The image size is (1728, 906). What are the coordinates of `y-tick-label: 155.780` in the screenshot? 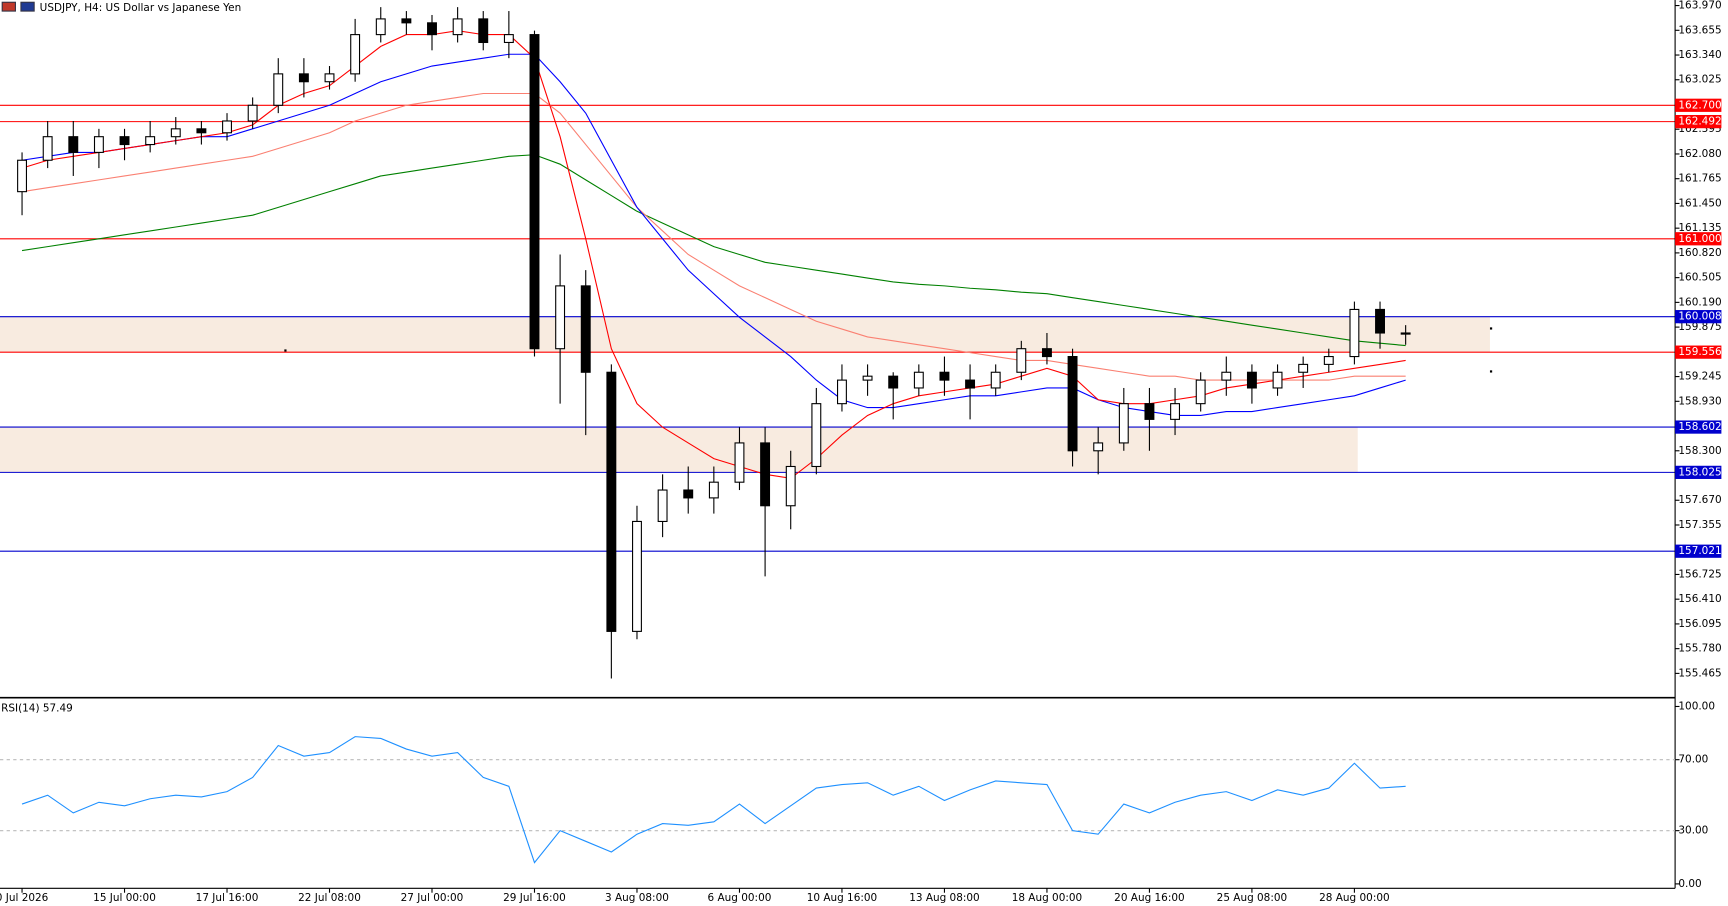 It's located at (1699, 649).